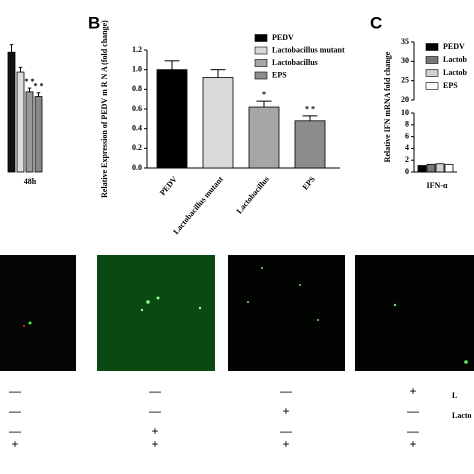 The height and width of the screenshot is (474, 474). I want to click on row-label: L, so click(454, 395).